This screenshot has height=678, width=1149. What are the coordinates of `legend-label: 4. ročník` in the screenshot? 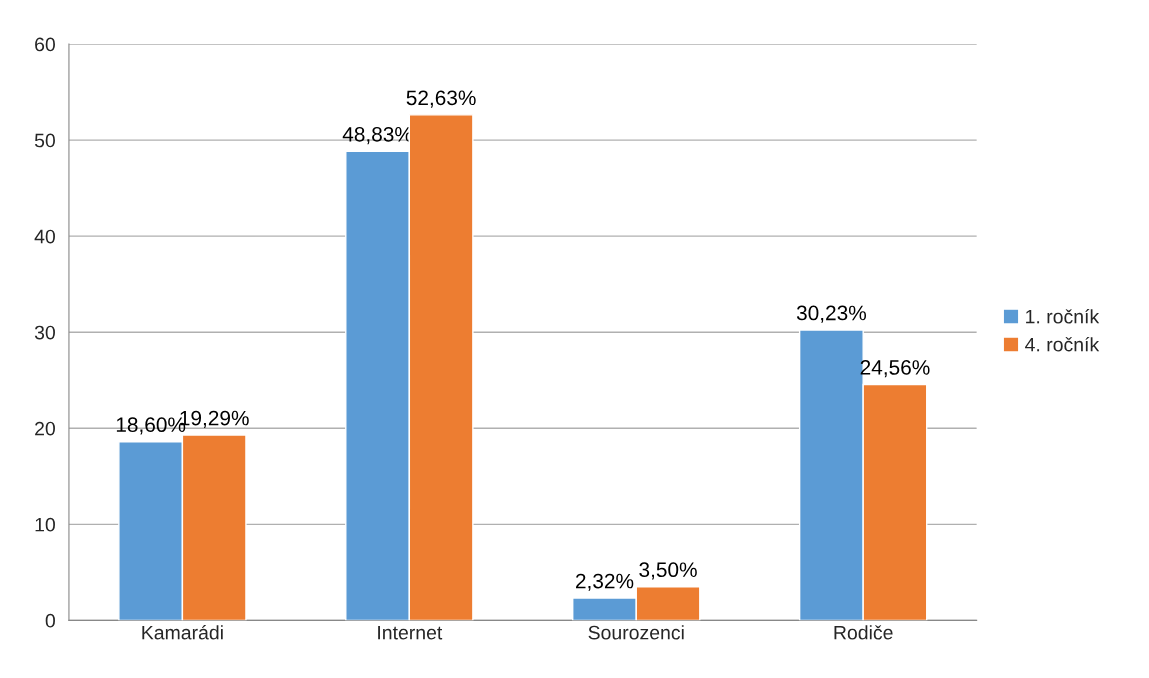 It's located at (1062, 344).